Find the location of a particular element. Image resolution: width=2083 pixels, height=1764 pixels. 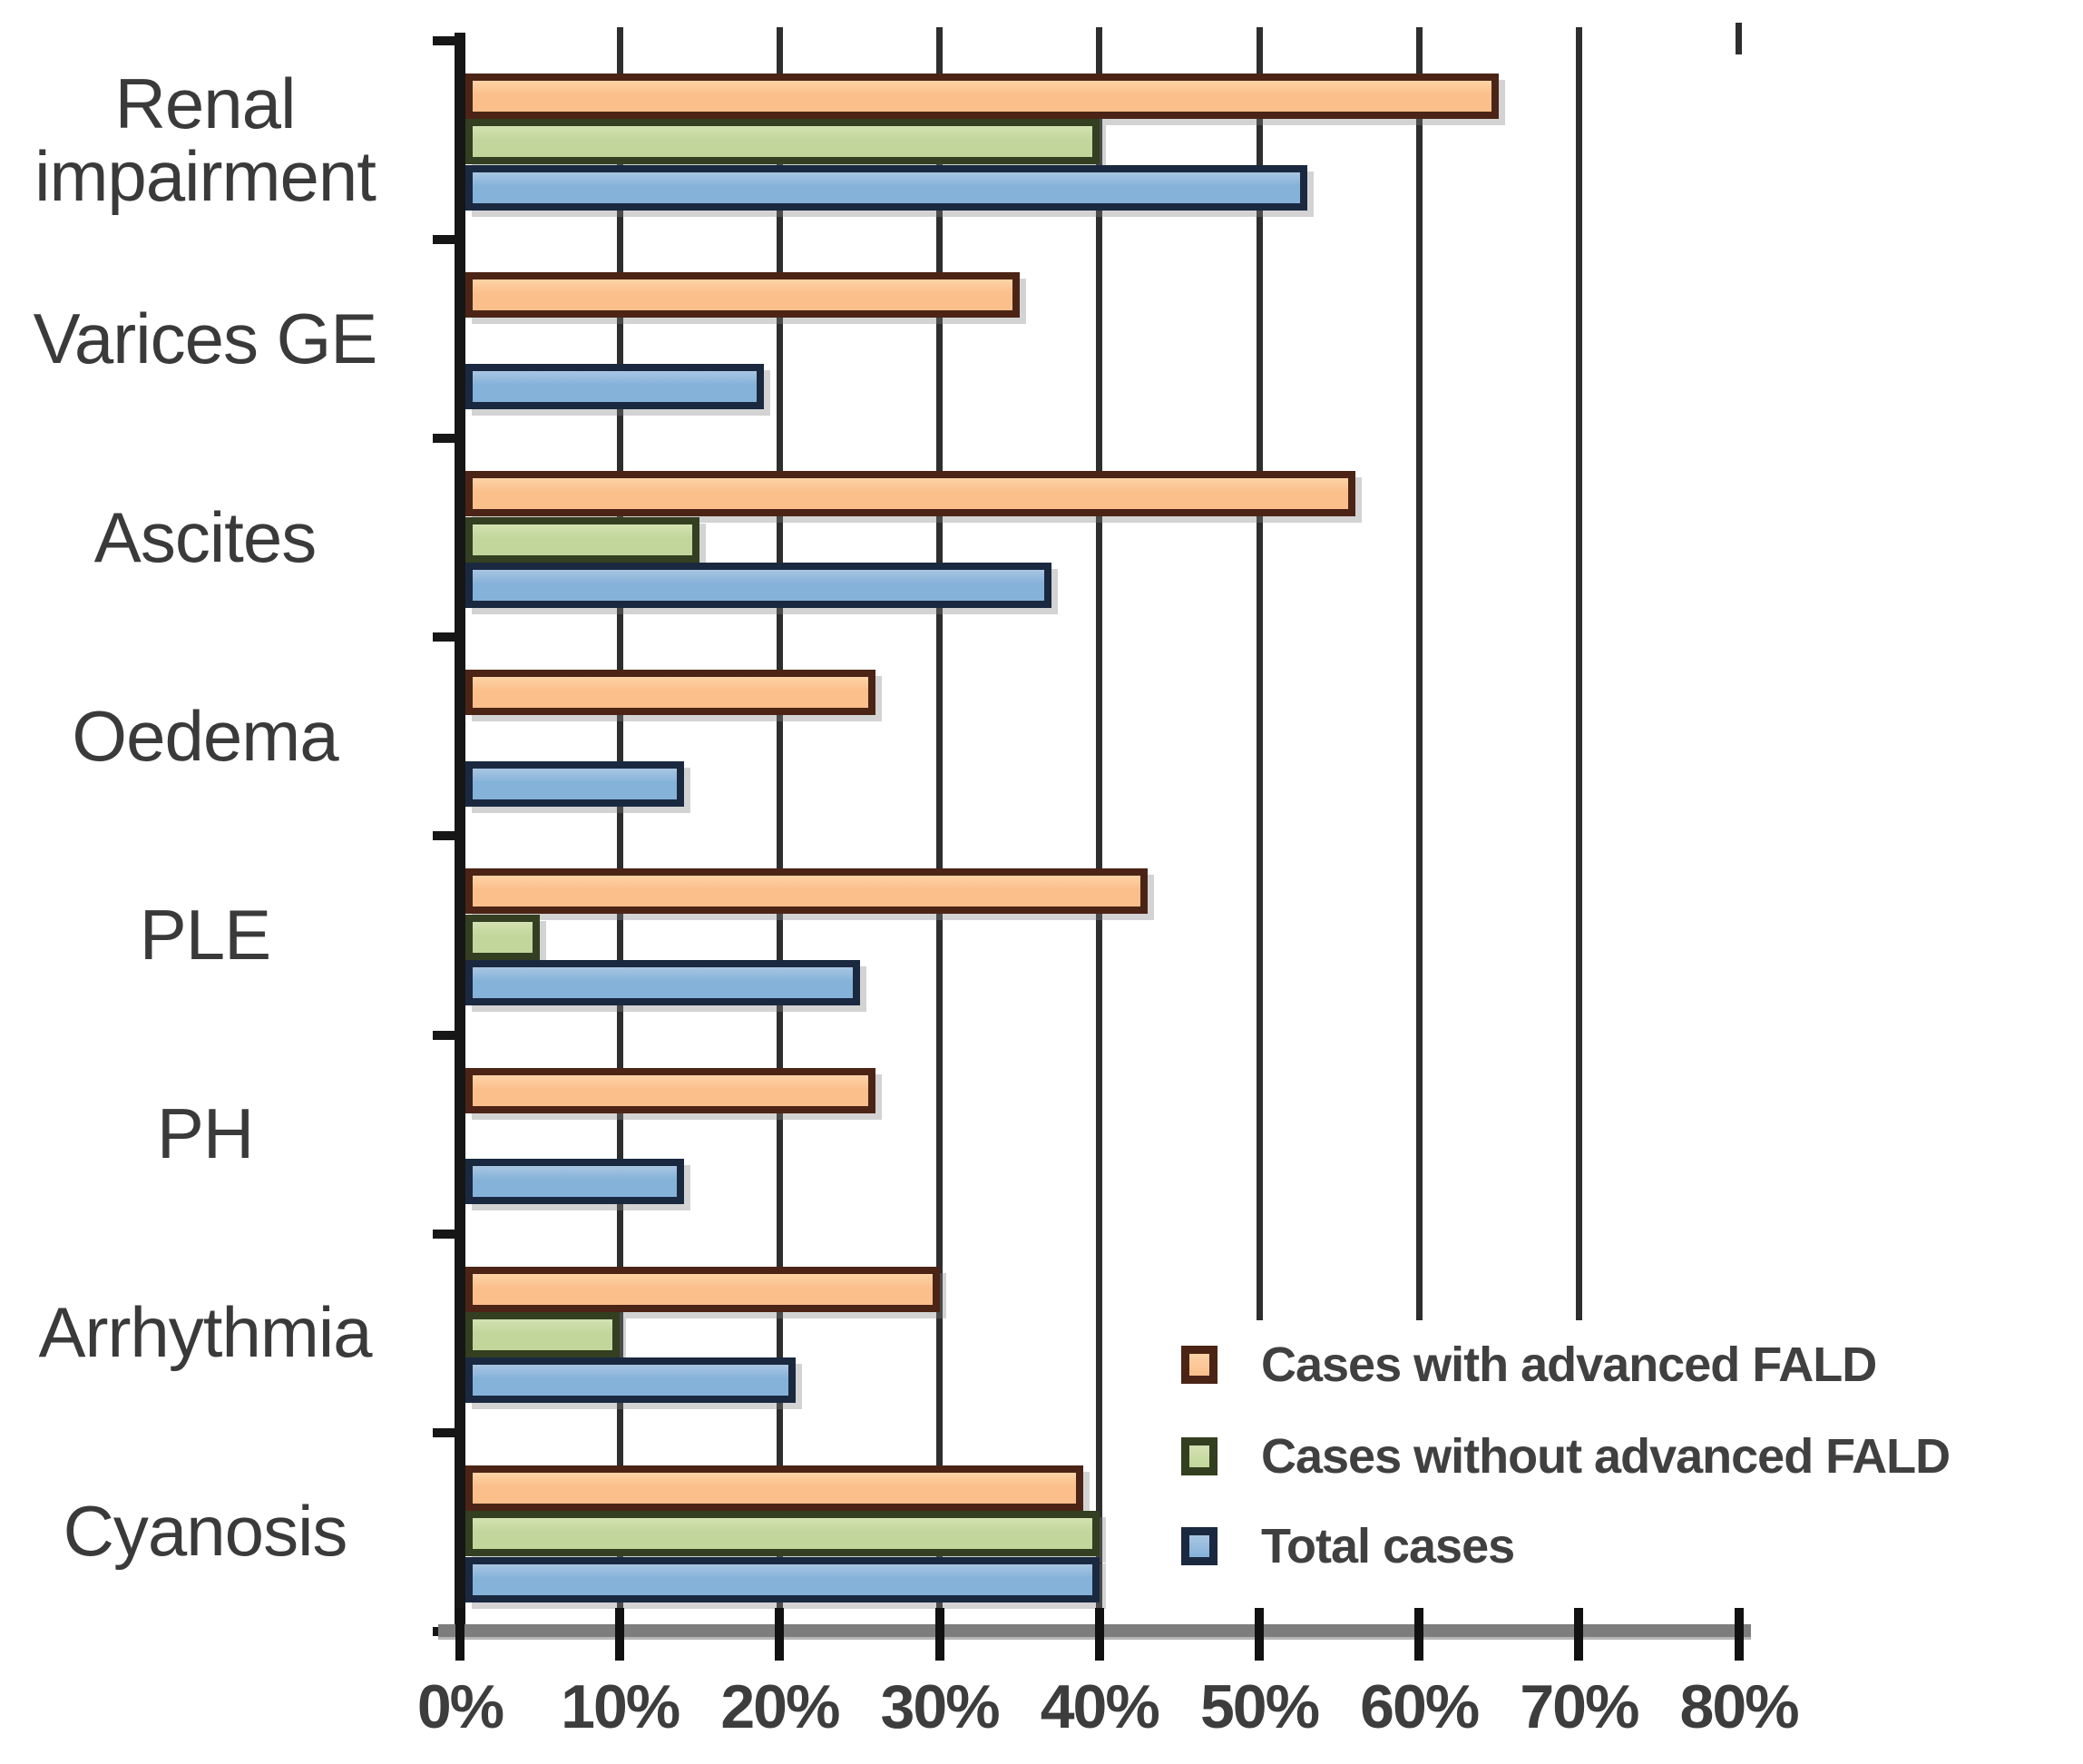

x-axis-tick-label-10: 10% is located at coordinates (621, 1706).